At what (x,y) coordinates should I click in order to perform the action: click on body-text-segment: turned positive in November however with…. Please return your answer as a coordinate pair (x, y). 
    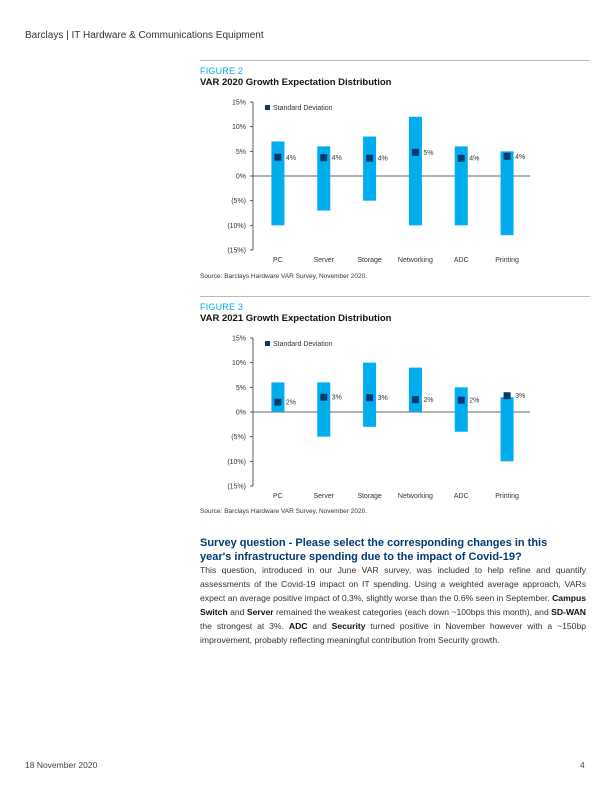
    Looking at the image, I should click on (393, 633).